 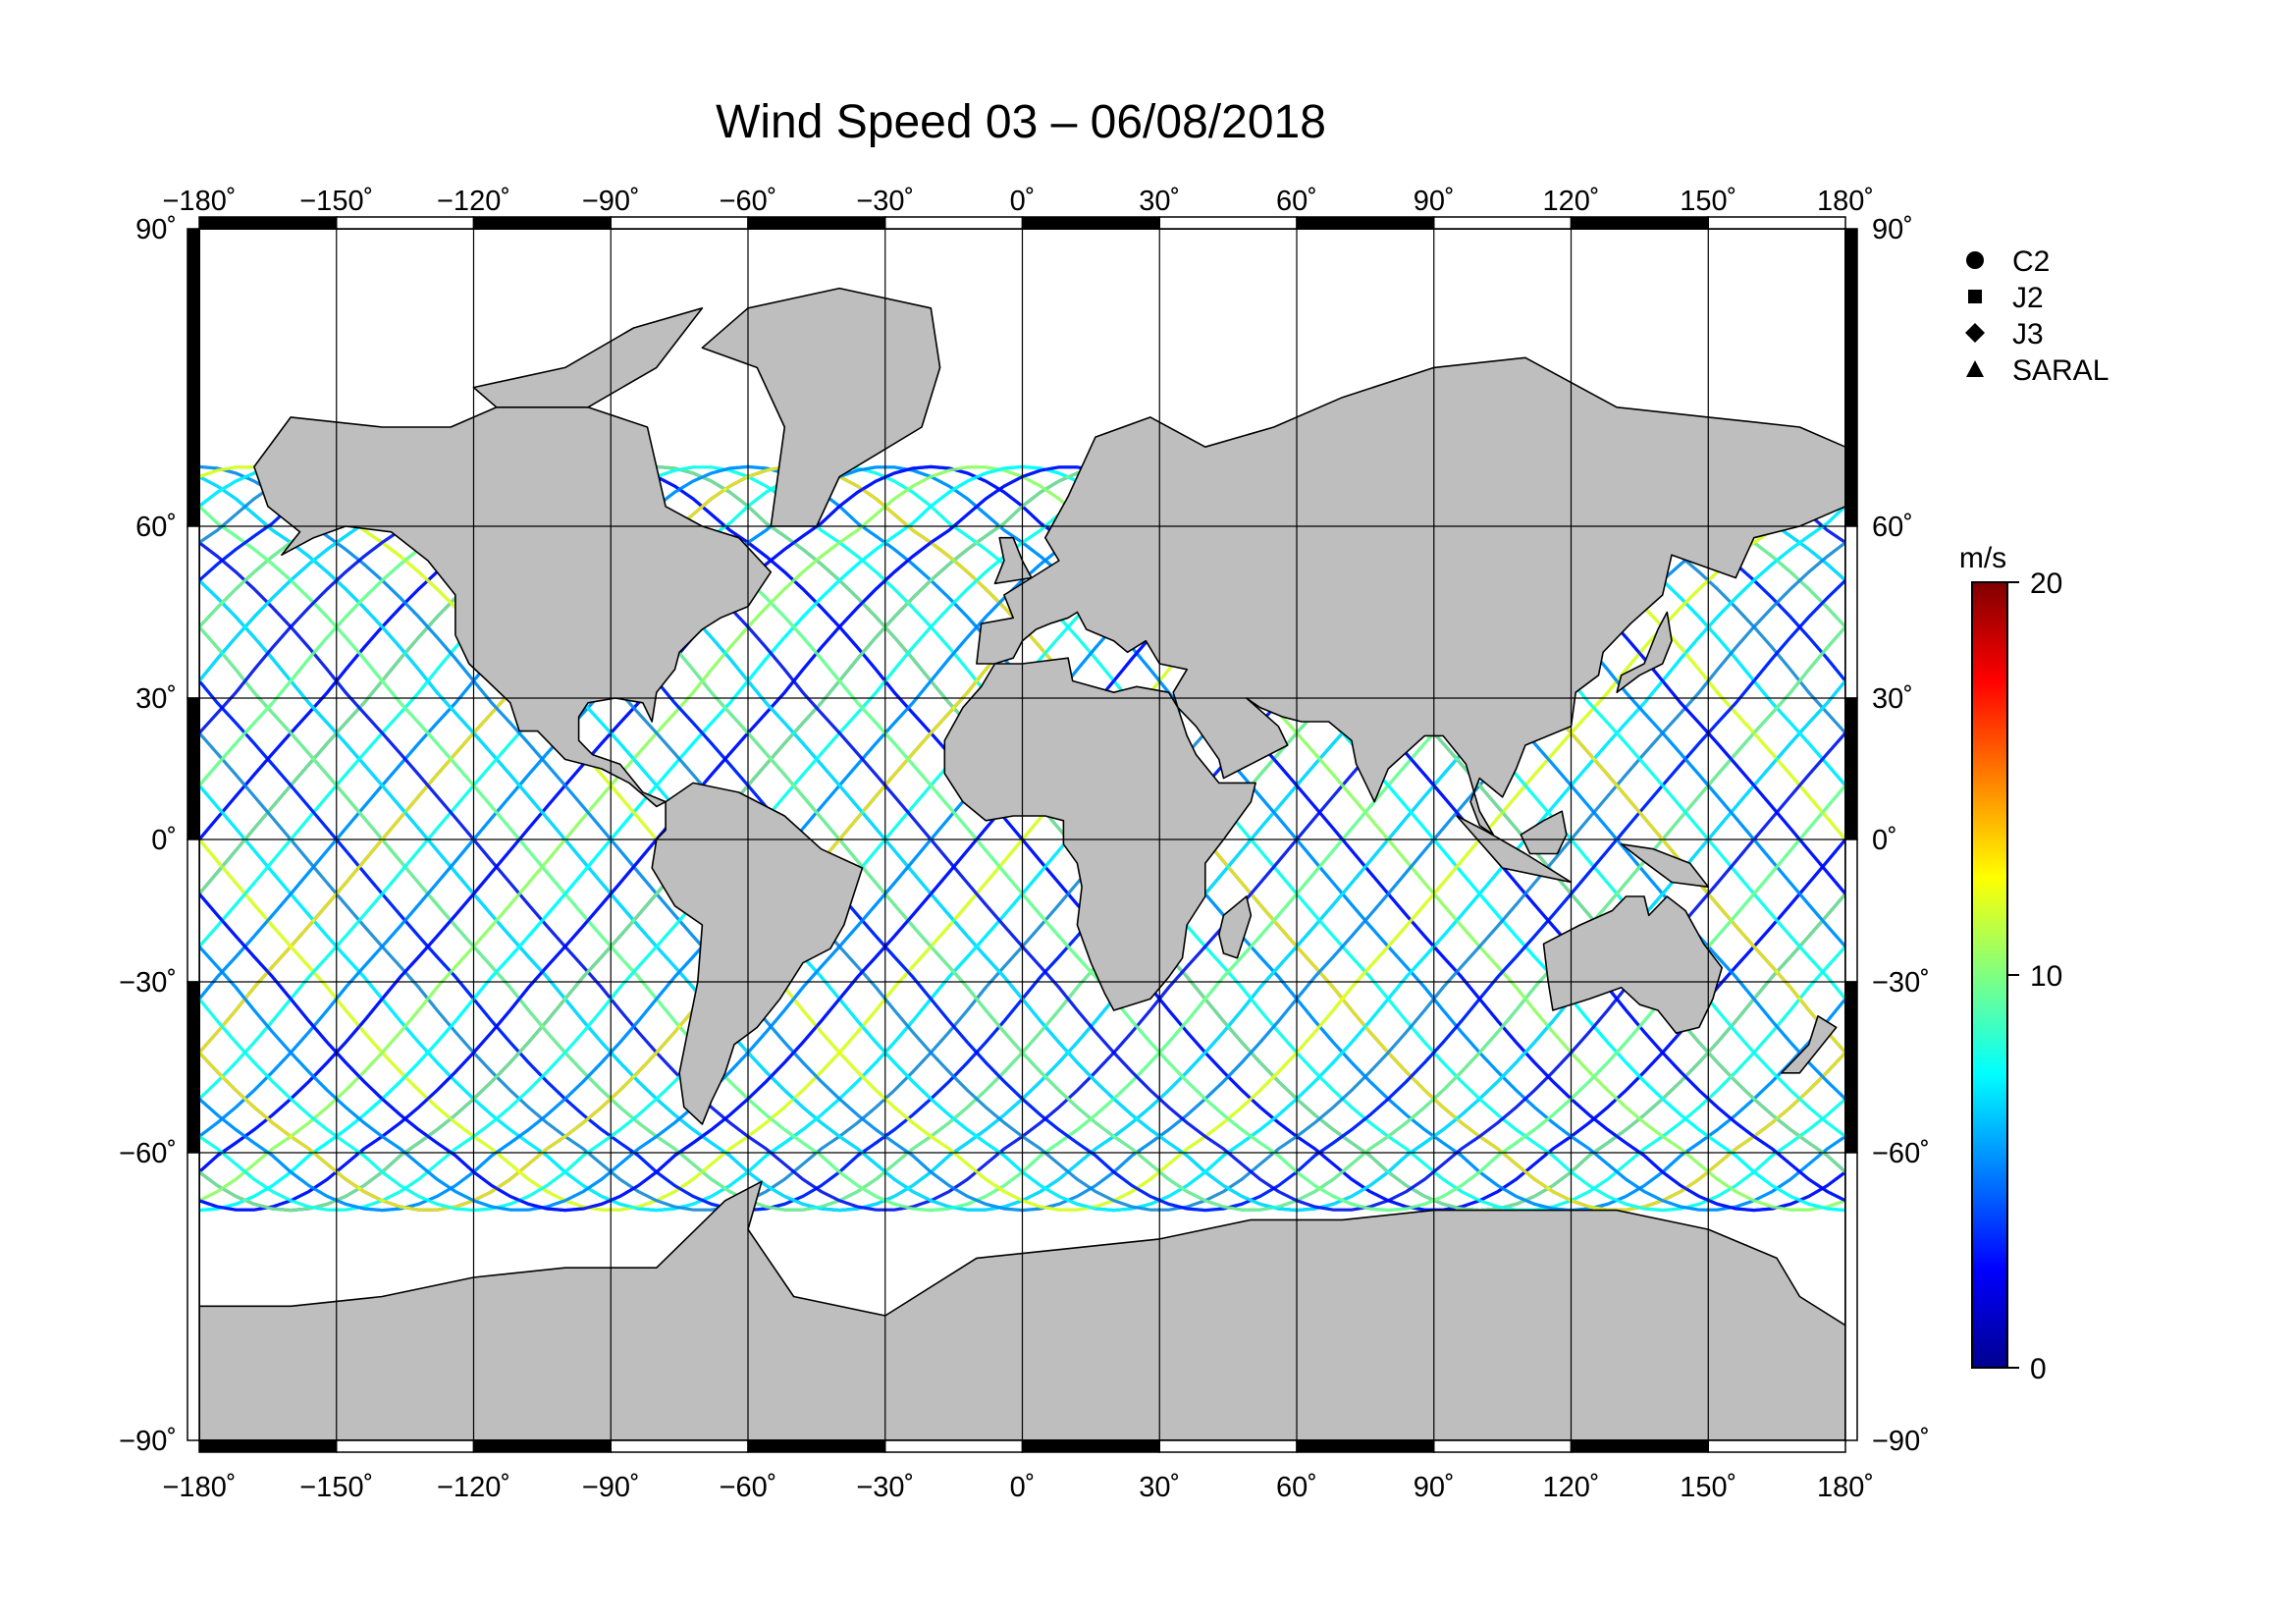 What do you see at coordinates (1297, 202) in the screenshot?
I see `lon-tick-label-top: 60˚` at bounding box center [1297, 202].